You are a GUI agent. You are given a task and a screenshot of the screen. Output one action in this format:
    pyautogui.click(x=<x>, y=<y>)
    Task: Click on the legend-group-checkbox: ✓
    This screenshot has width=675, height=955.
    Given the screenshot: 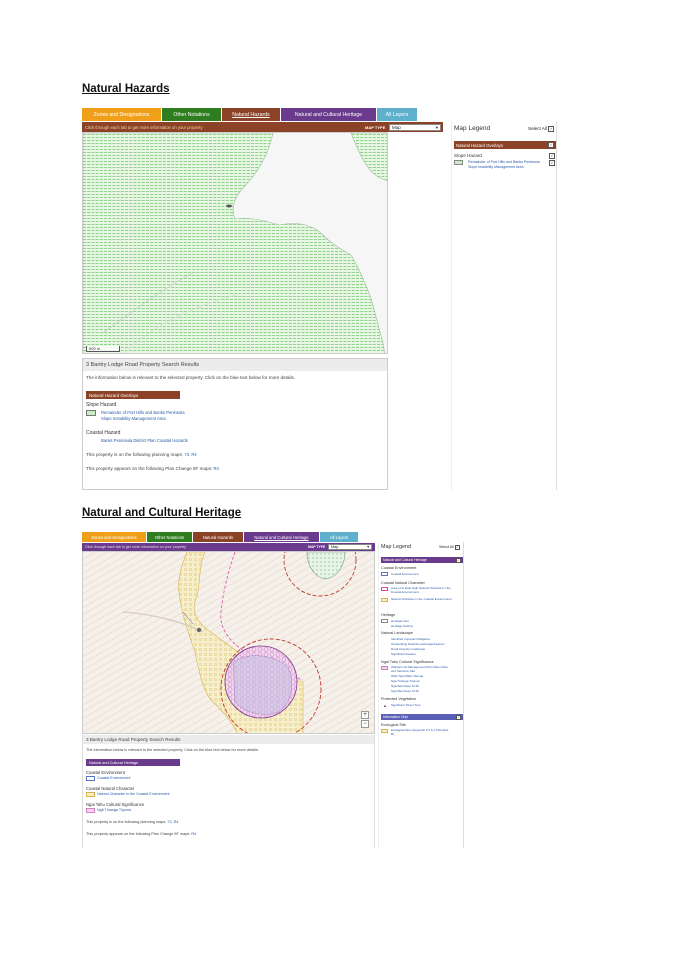 What is the action you would take?
    pyautogui.click(x=552, y=156)
    